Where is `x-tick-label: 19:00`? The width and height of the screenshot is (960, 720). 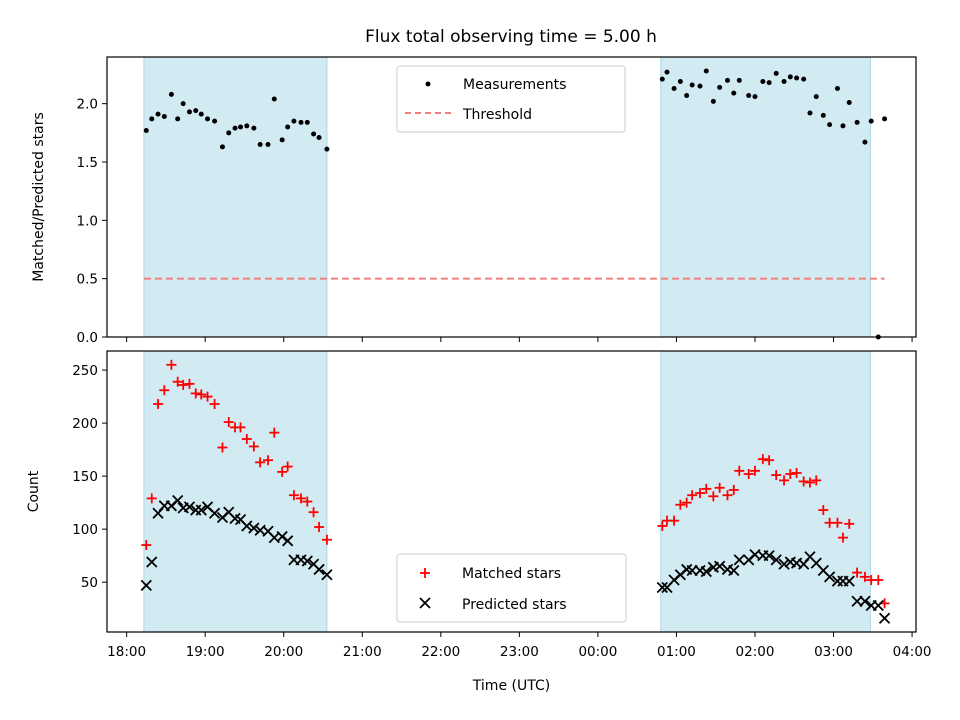 x-tick-label: 19:00 is located at coordinates (205, 652).